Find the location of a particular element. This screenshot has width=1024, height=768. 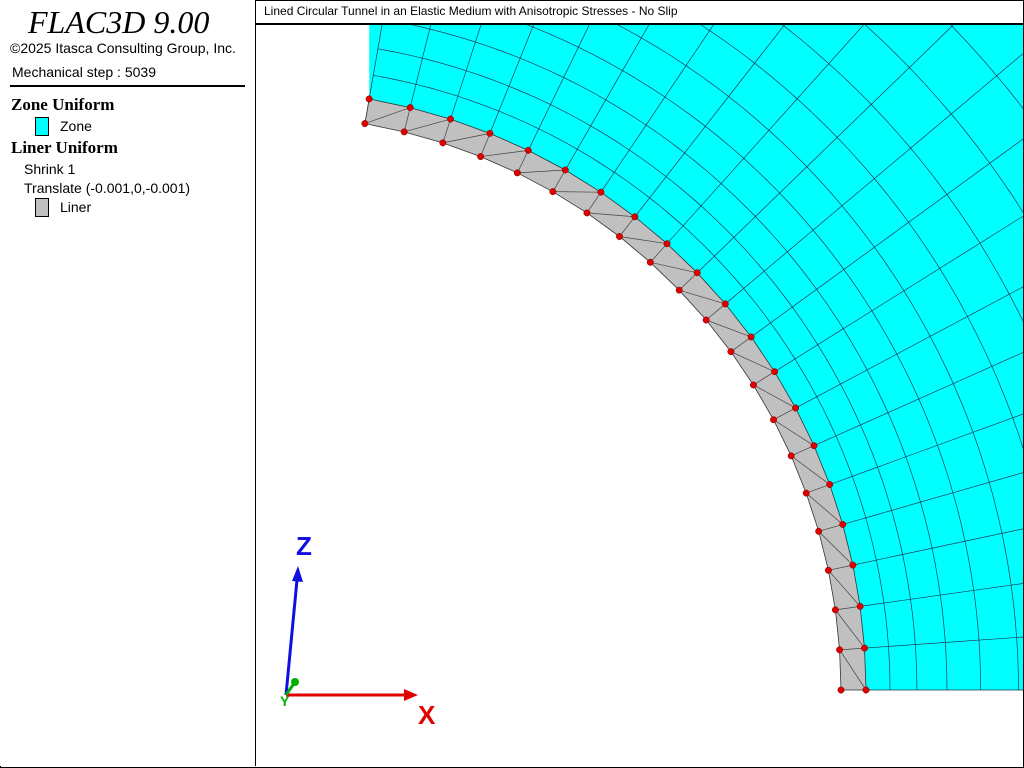

plot-title-rule is located at coordinates (639, 24).